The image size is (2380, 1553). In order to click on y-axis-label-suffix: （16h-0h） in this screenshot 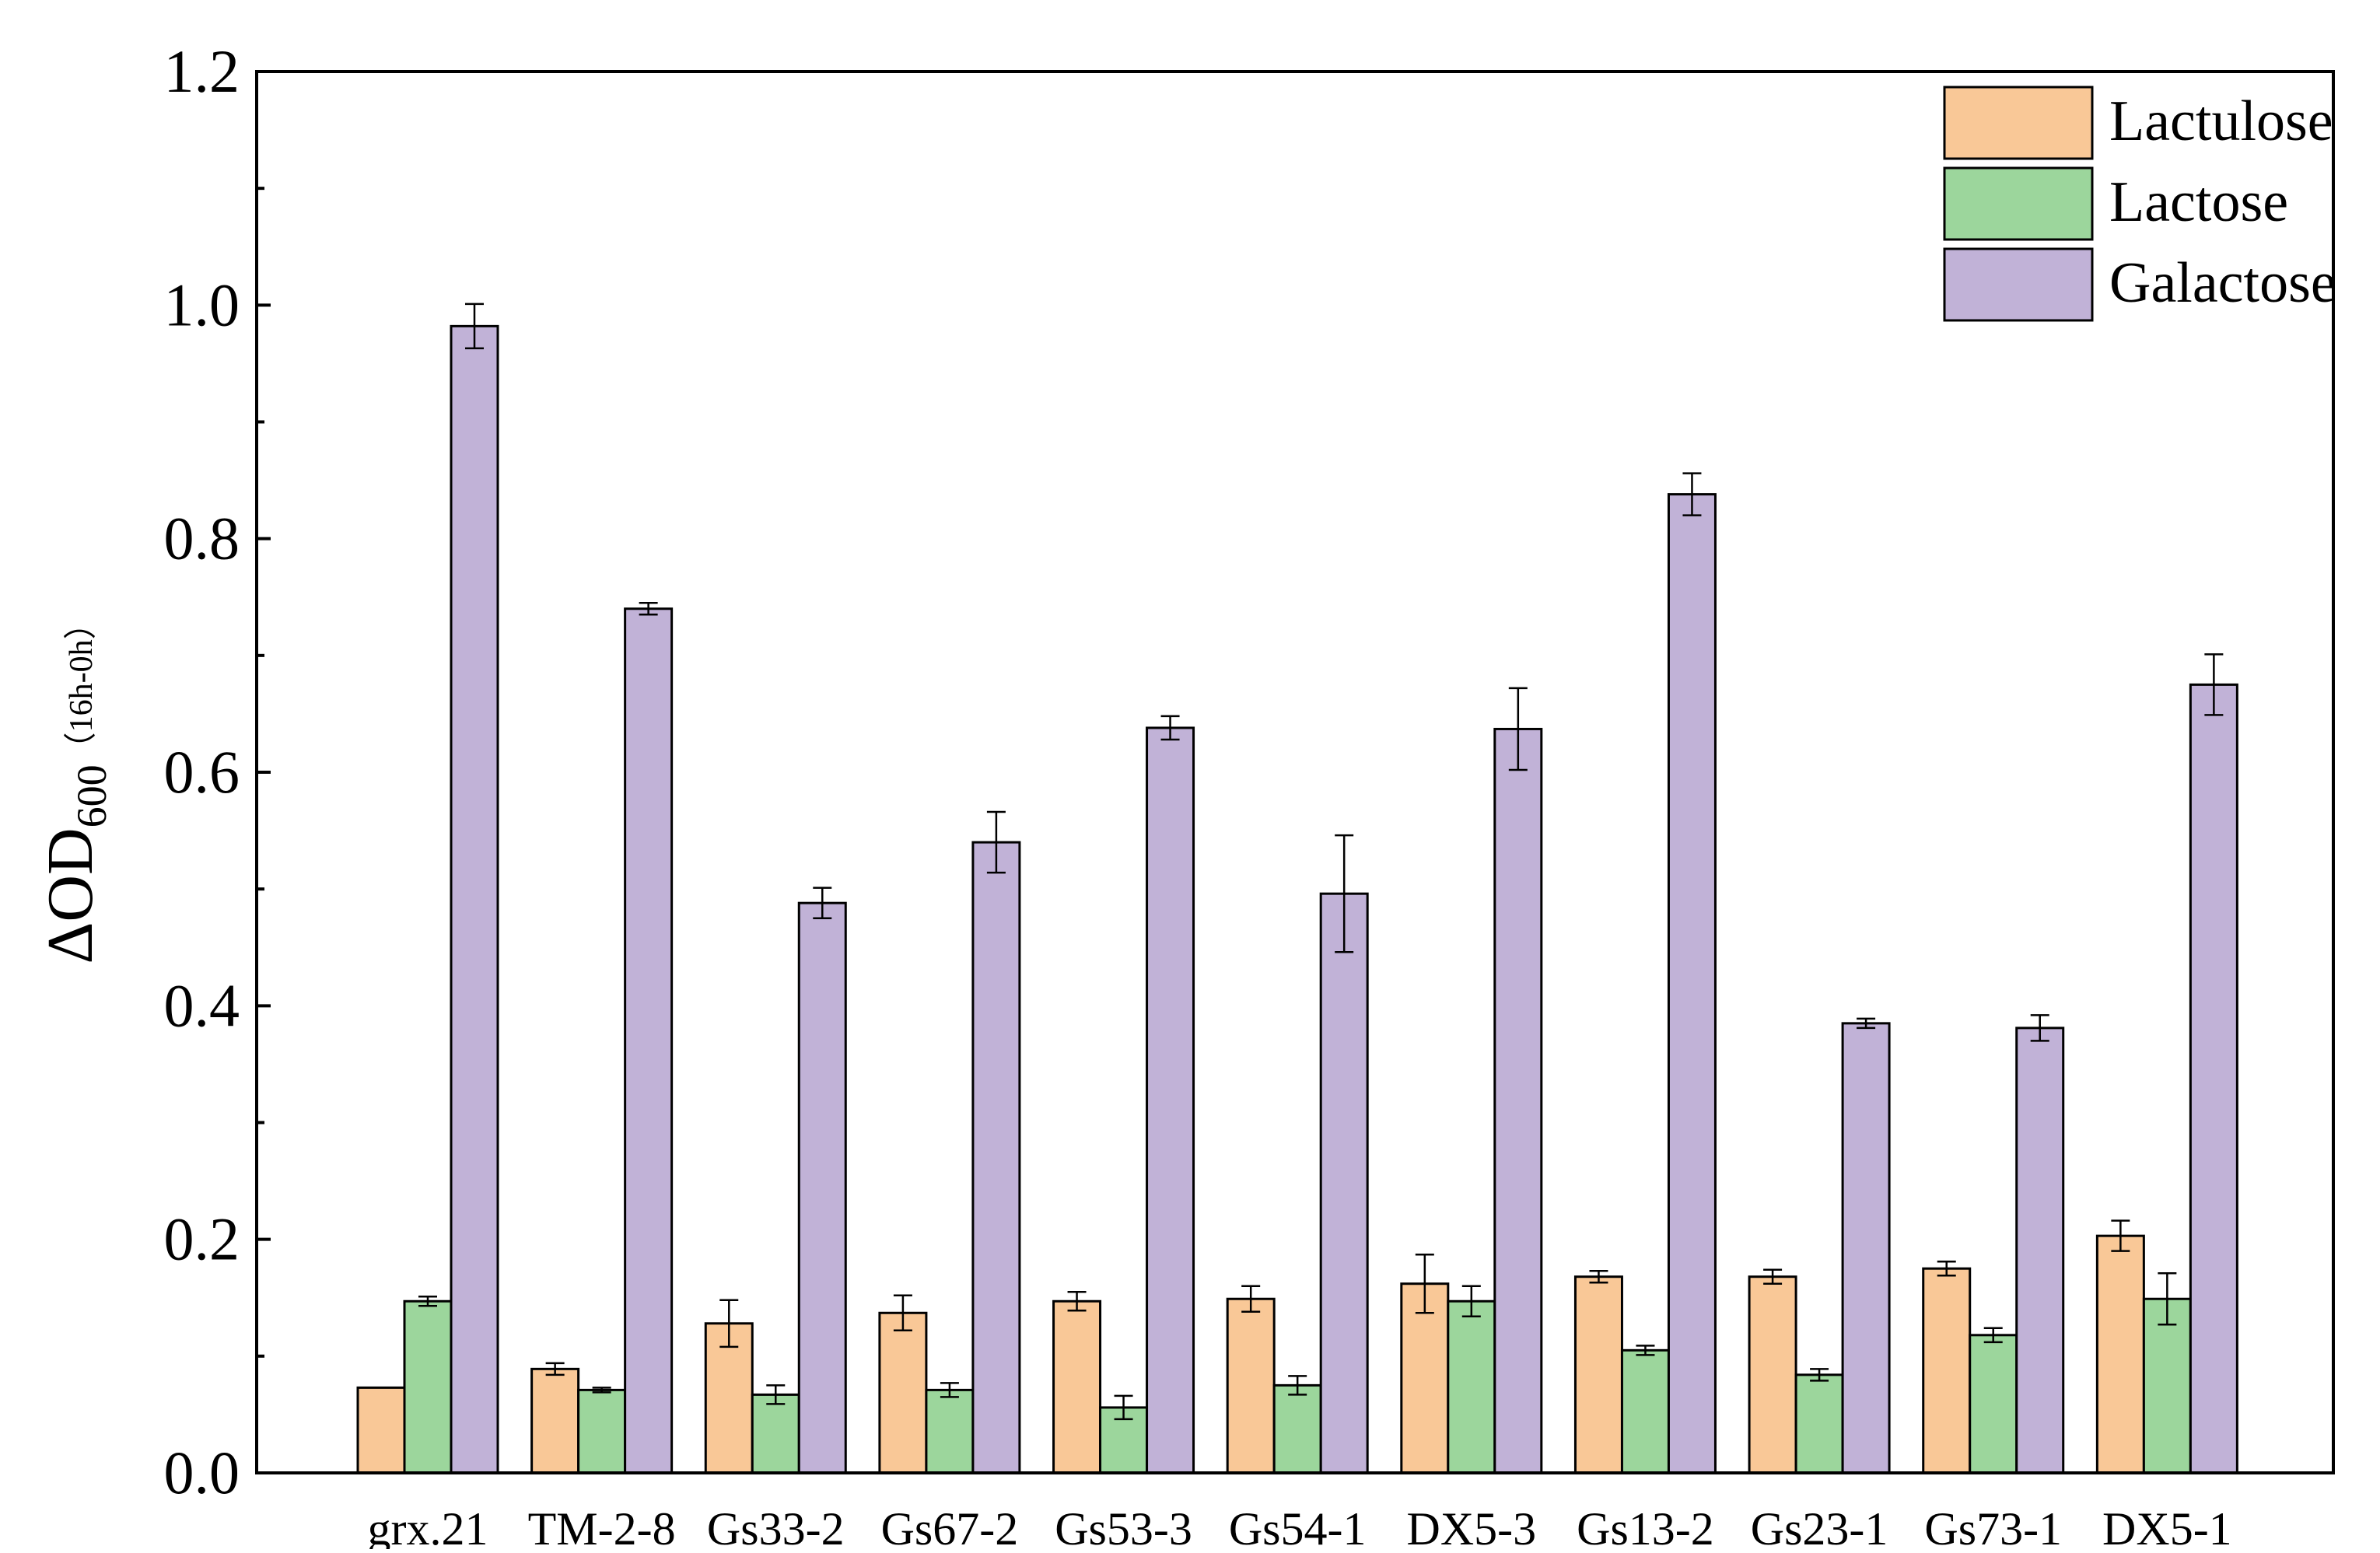, I will do `click(82, 685)`.